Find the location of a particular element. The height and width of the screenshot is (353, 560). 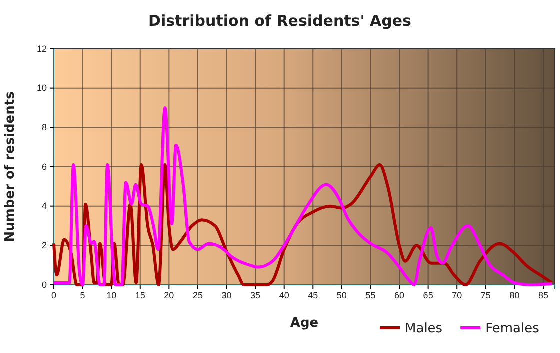

chart-title: Distribution of Residents' Ages is located at coordinates (280, 21).